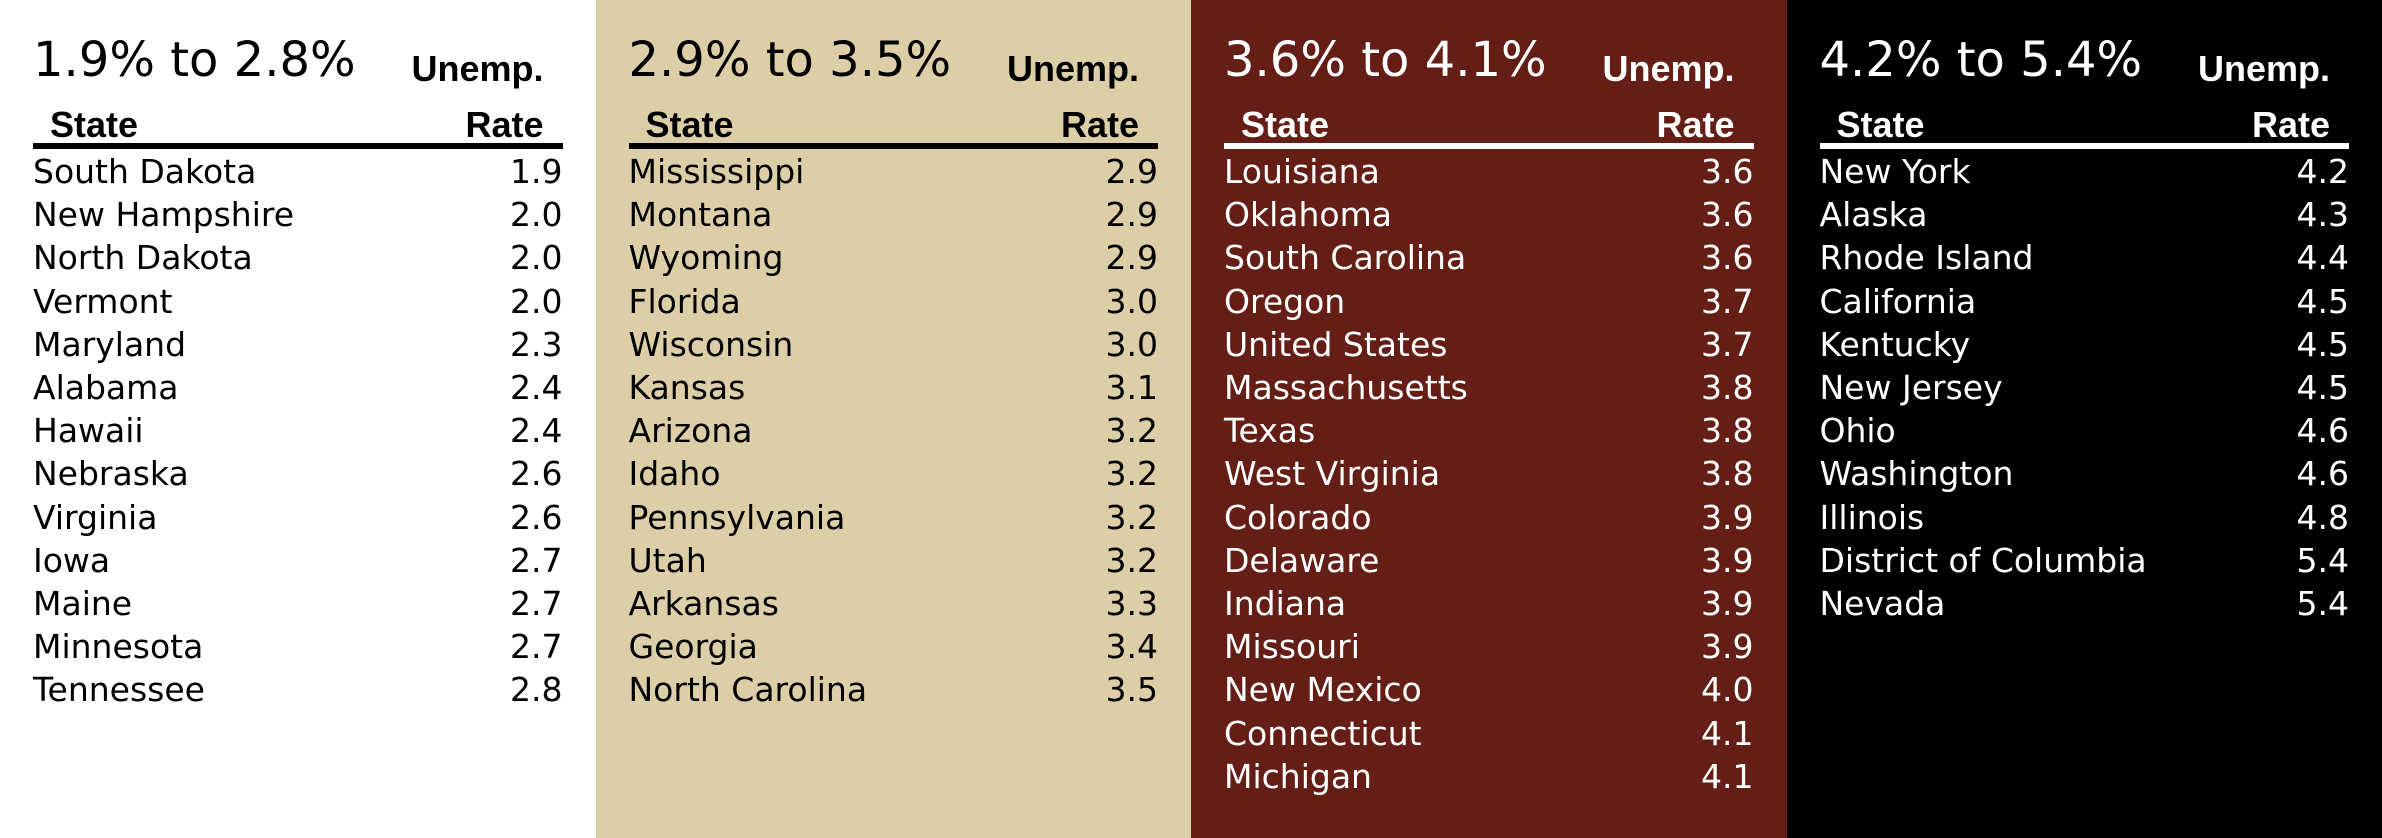  What do you see at coordinates (894, 301) in the screenshot?
I see `state-row: Florida 3.0` at bounding box center [894, 301].